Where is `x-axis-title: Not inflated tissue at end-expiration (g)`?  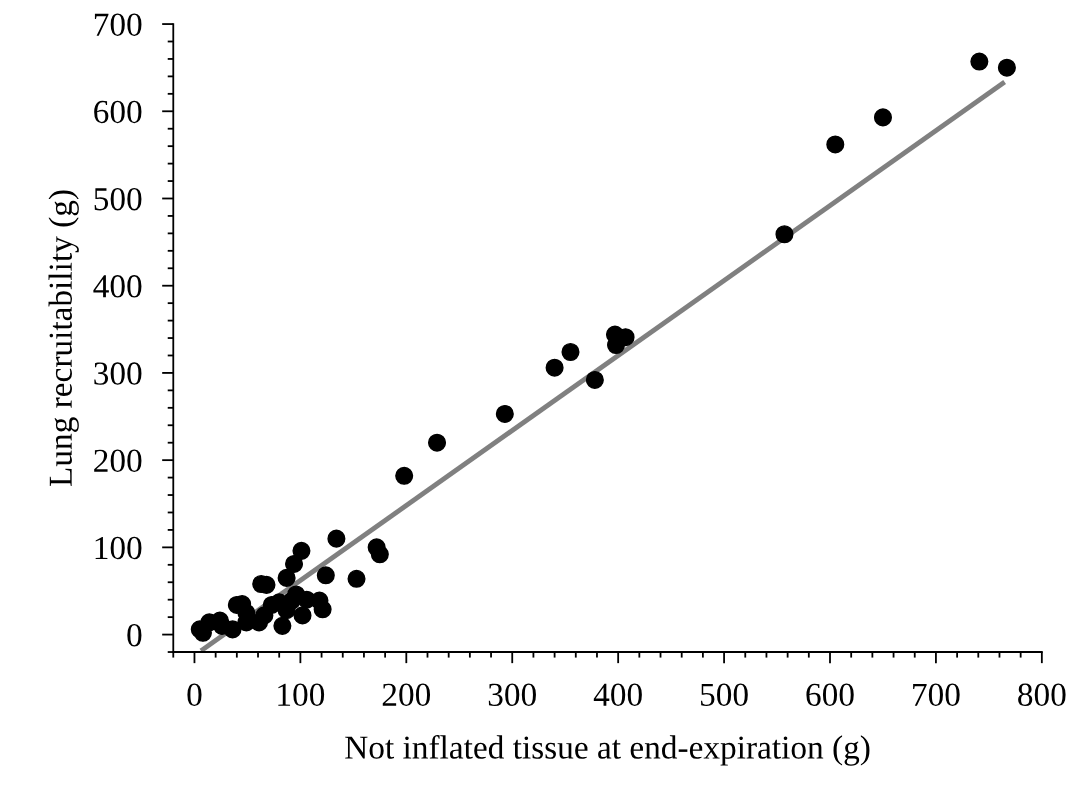 x-axis-title: Not inflated tissue at end-expiration (g) is located at coordinates (607, 750).